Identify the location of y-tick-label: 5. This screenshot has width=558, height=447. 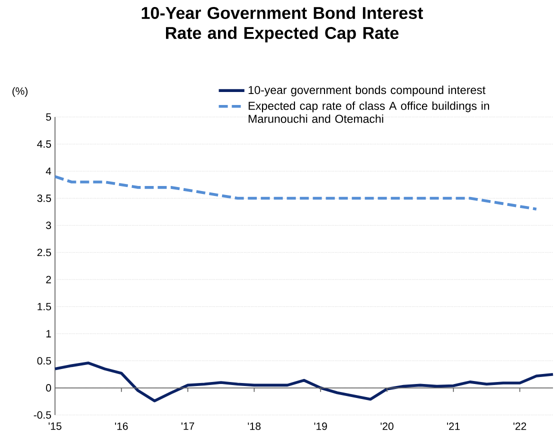
(49, 117).